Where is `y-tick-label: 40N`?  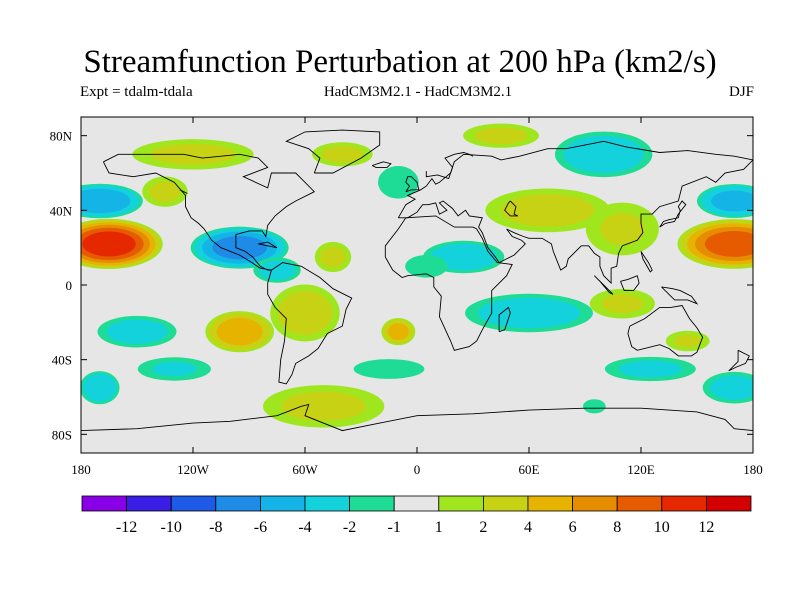 y-tick-label: 40N is located at coordinates (61, 210).